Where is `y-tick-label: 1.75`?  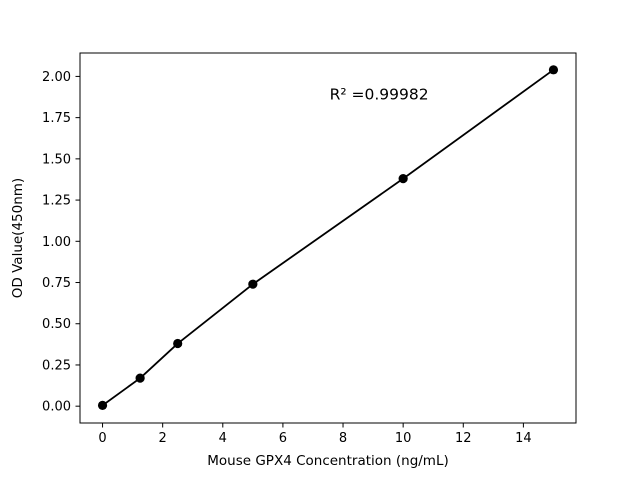
y-tick-label: 1.75 is located at coordinates (56, 118).